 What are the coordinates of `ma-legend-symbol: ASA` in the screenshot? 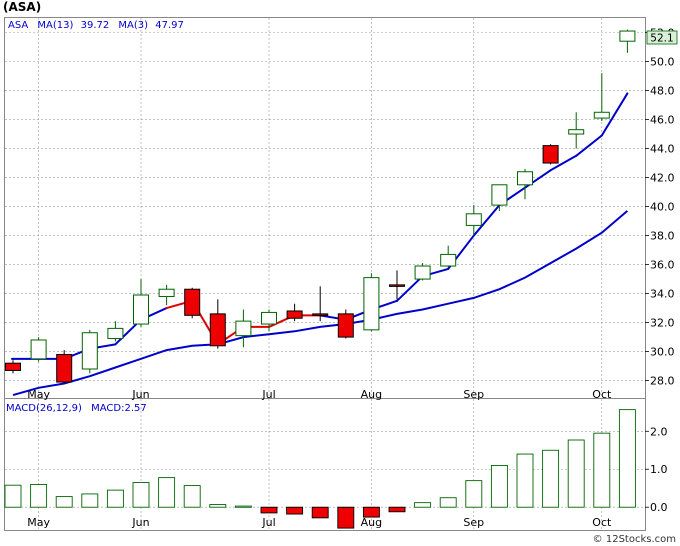 It's located at (18, 25).